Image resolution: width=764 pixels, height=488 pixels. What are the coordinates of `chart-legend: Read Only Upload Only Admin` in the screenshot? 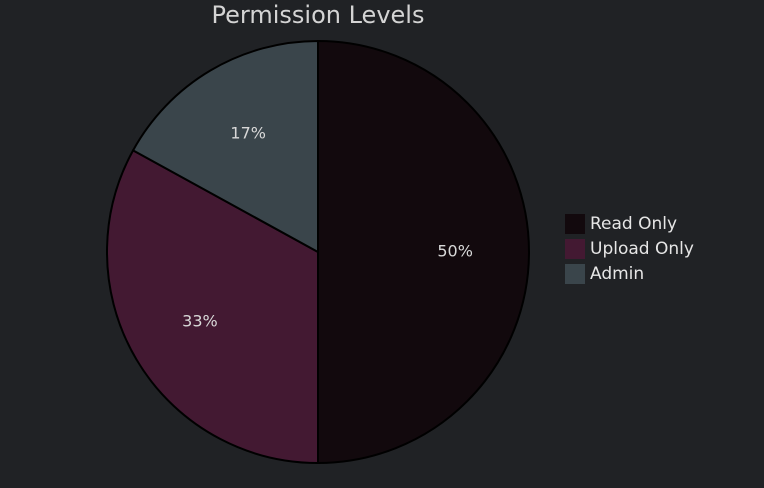 It's located at (629, 249).